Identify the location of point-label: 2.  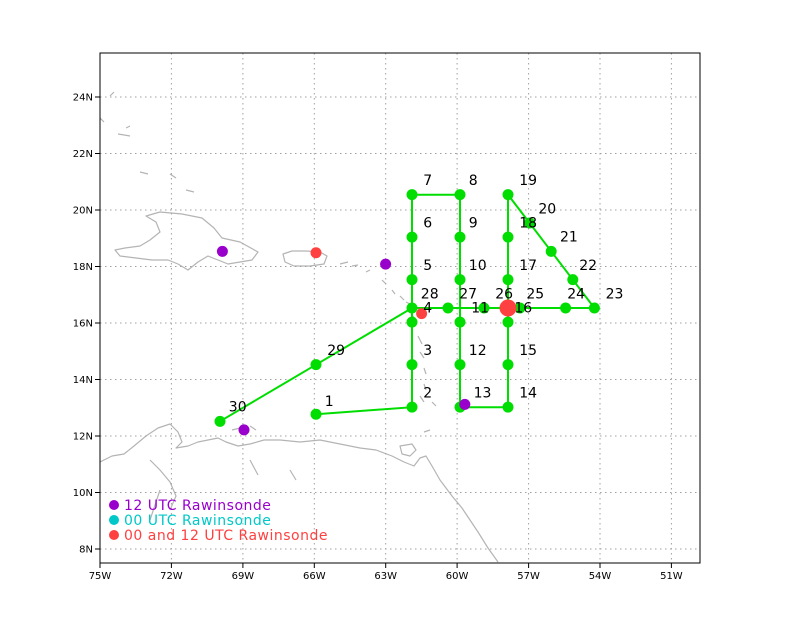
(427, 394).